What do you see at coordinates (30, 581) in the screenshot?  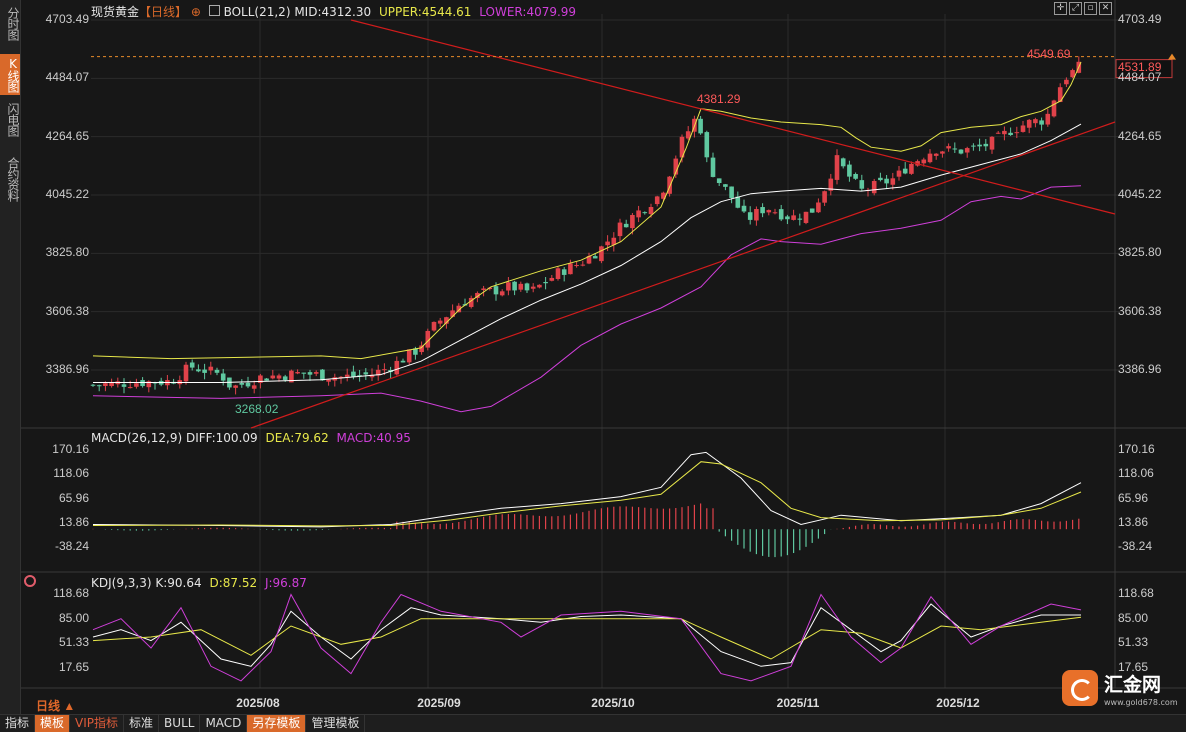 I see `kdj-settings-icon` at bounding box center [30, 581].